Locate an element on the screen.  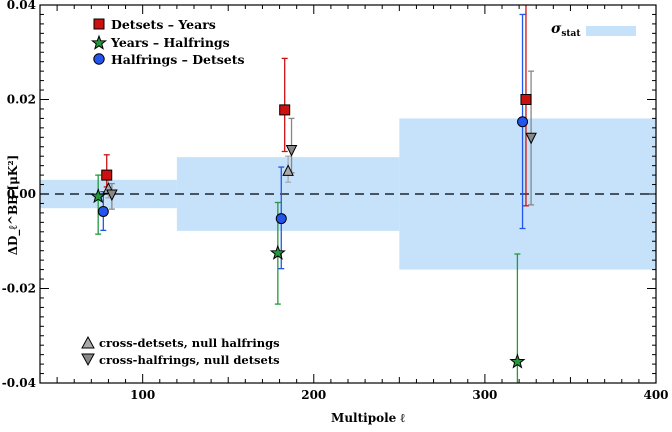
x-axis-label: Multipole ℓ is located at coordinates (368, 418).